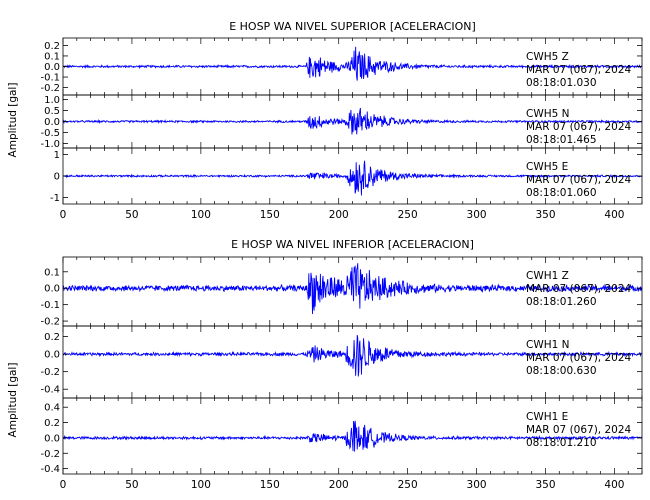  What do you see at coordinates (547, 167) in the screenshot?
I see `station-component-label: CWH5 E` at bounding box center [547, 167].